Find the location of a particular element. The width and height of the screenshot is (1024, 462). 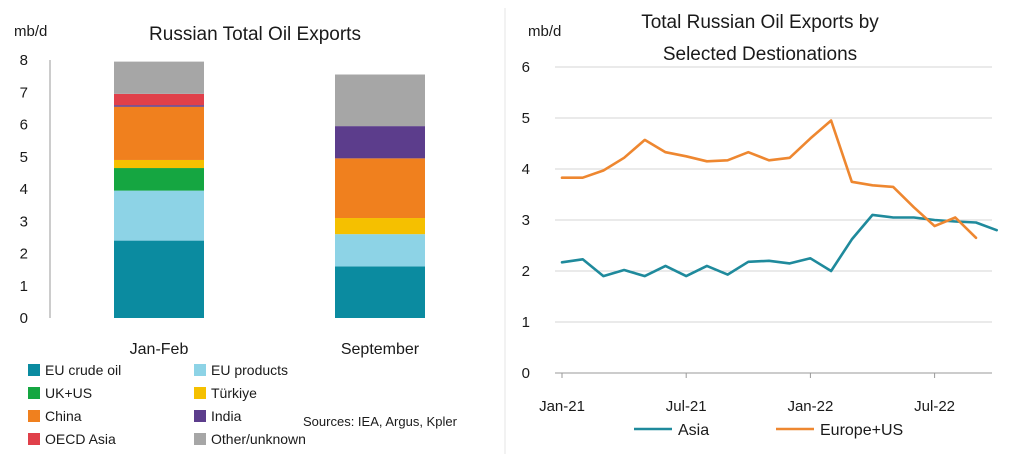

right-x-ticks: Jan-21 Jul-21 Jan-22 Jul-22 is located at coordinates (747, 394).